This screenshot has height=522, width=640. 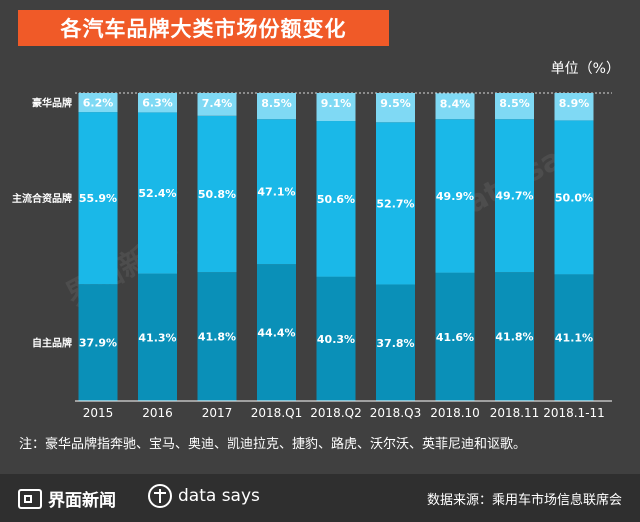 I want to click on data-label: 49.7%, so click(x=514, y=196).